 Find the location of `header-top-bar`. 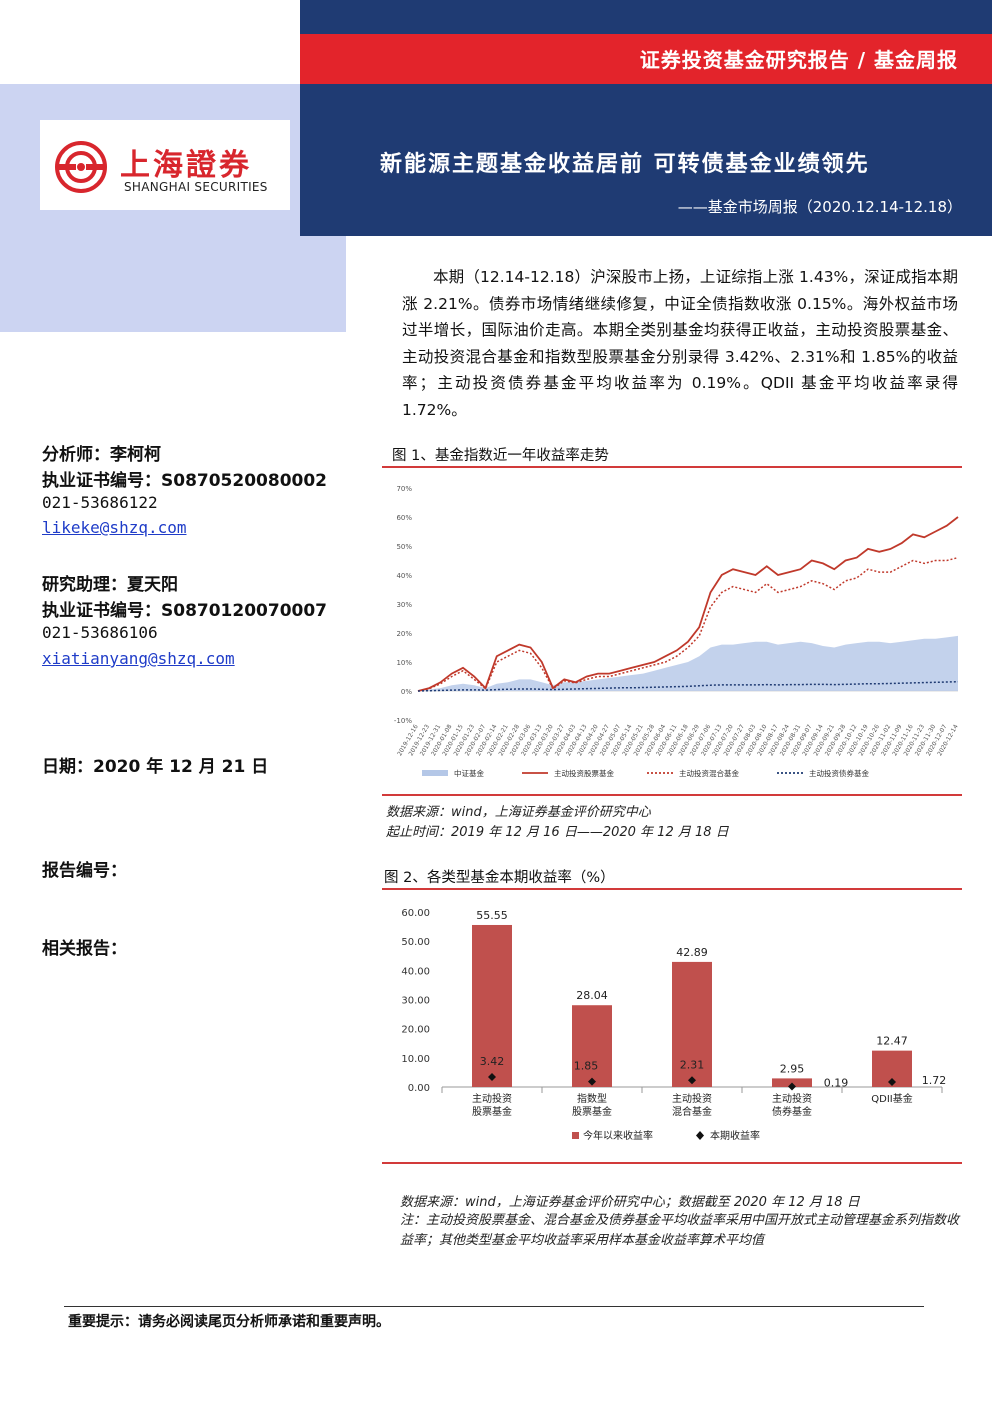

header-top-bar is located at coordinates (646, 17).